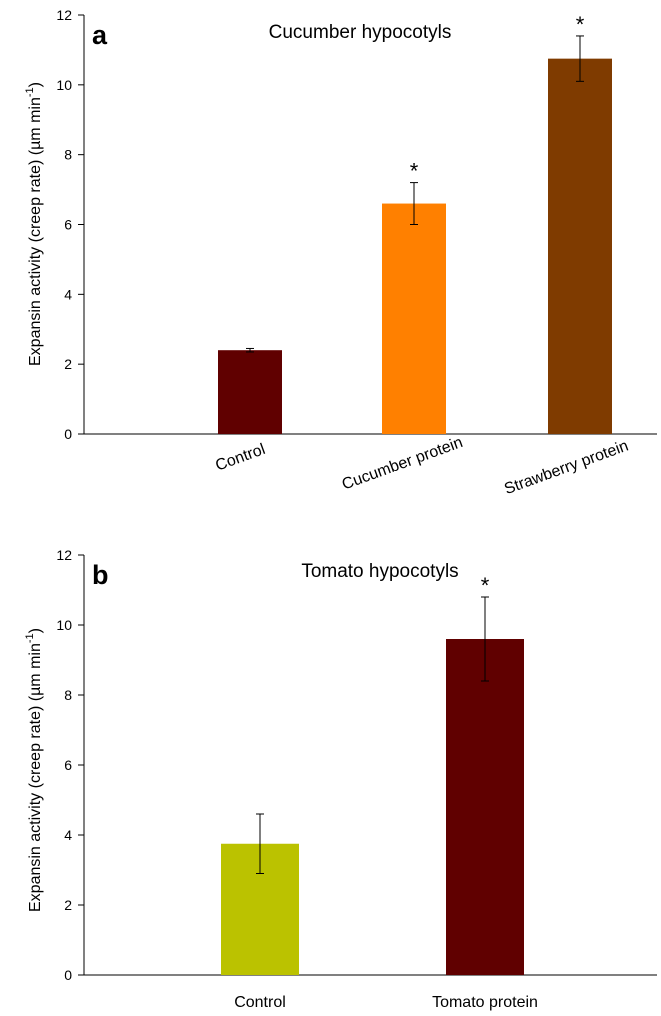 The width and height of the screenshot is (661, 1016). Describe the element at coordinates (68, 905) in the screenshot. I see `panel-b-y-tick-label: 2` at that location.